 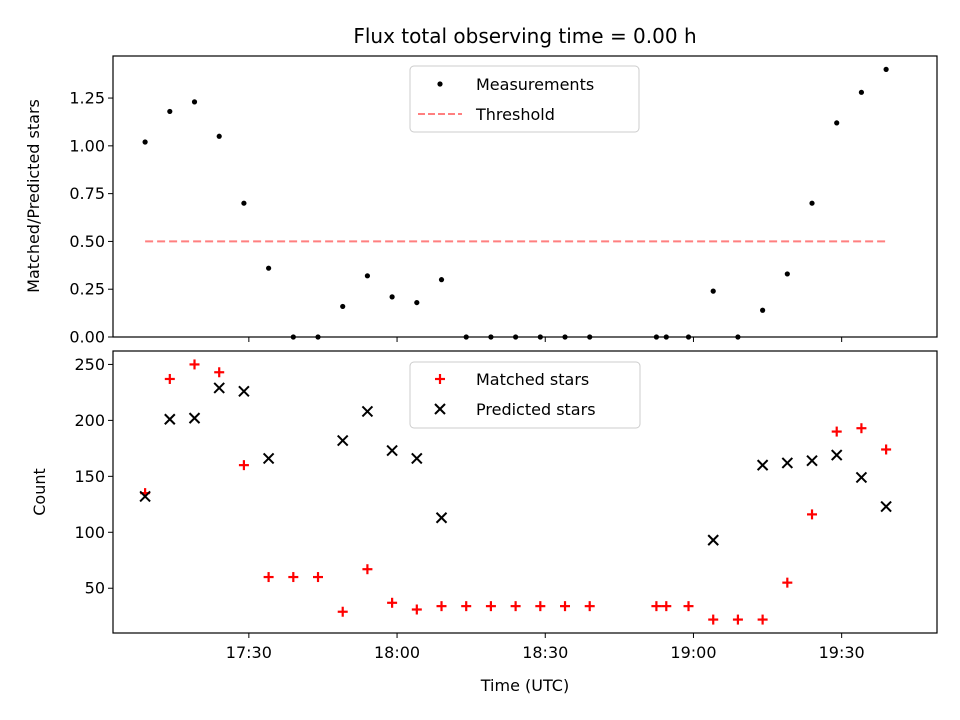 What do you see at coordinates (249, 652) in the screenshot?
I see `x-tick-label: 17:30` at bounding box center [249, 652].